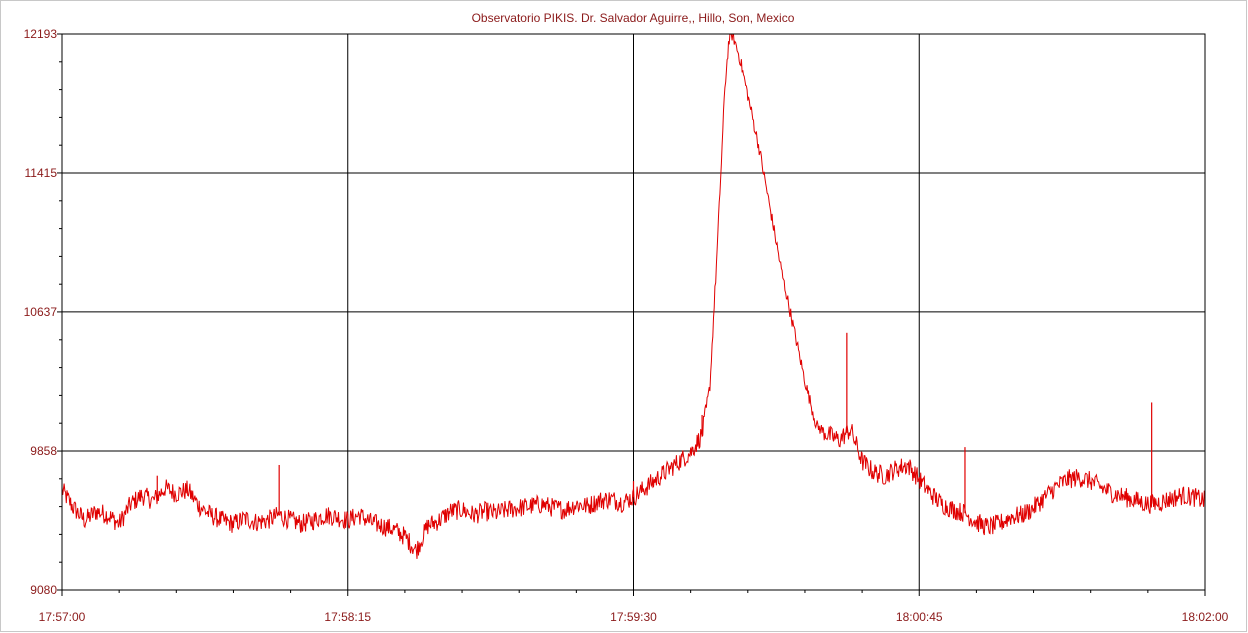 The width and height of the screenshot is (1248, 633). I want to click on x-axis-labels: 17:57:00 17:58:15 17:59:30 18:00:45 18:02:00, so click(634, 617).